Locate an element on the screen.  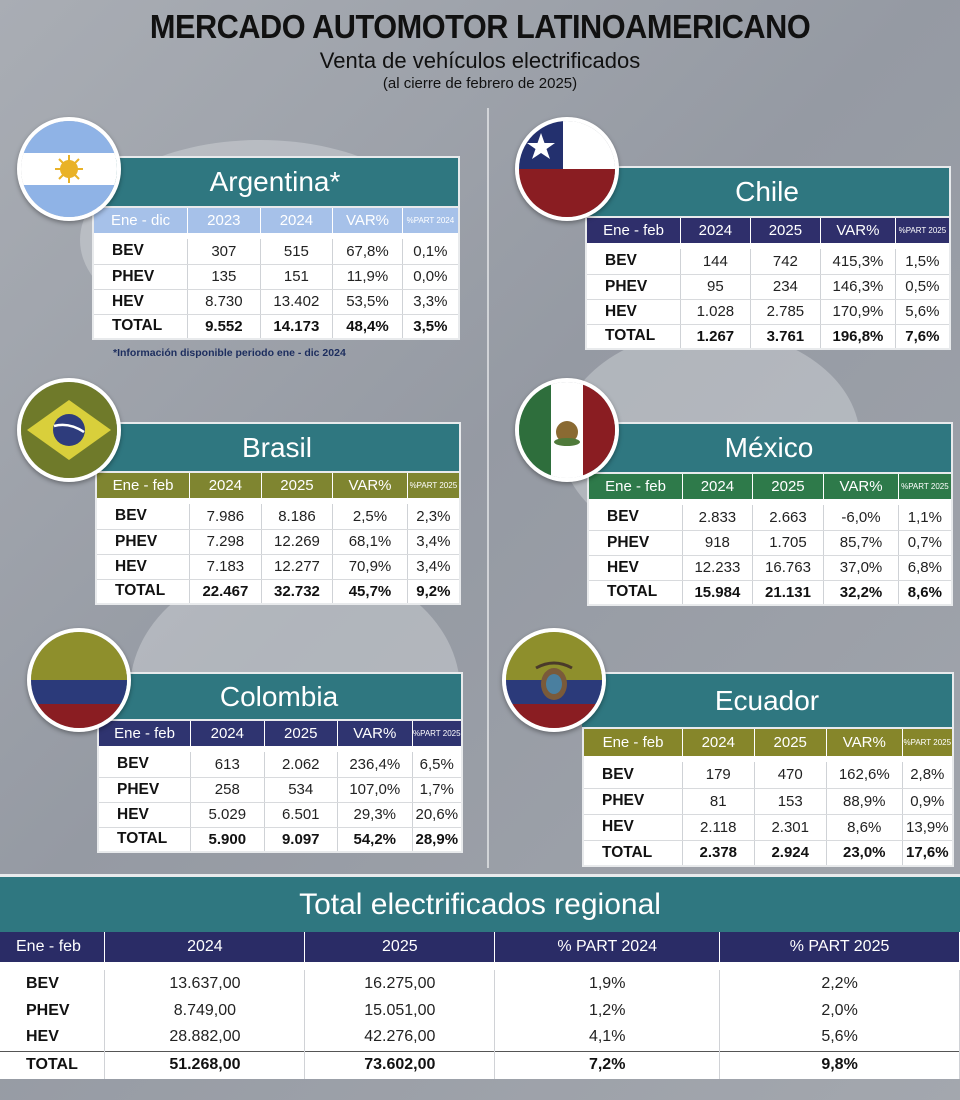
table-cell: 3,4% is located at coordinates (434, 542).